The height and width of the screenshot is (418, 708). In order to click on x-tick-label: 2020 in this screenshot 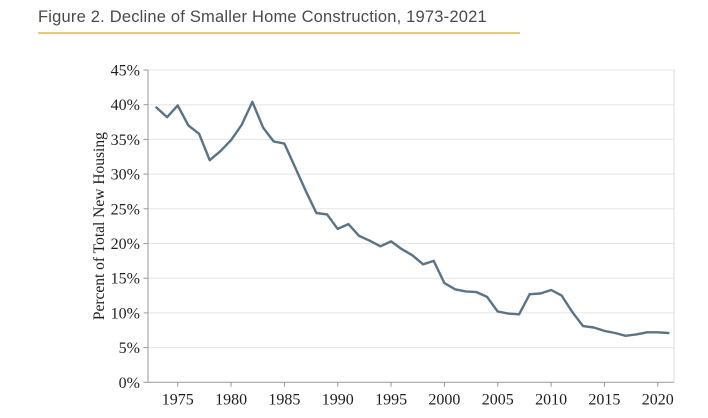, I will do `click(658, 399)`.